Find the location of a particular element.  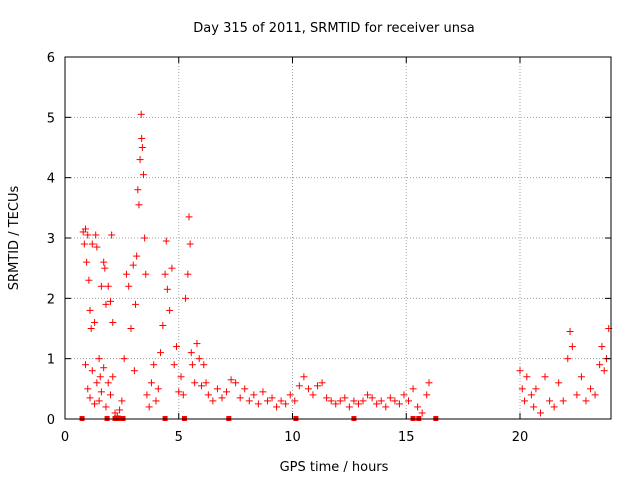

x-tick-label: 10 is located at coordinates (292, 437).